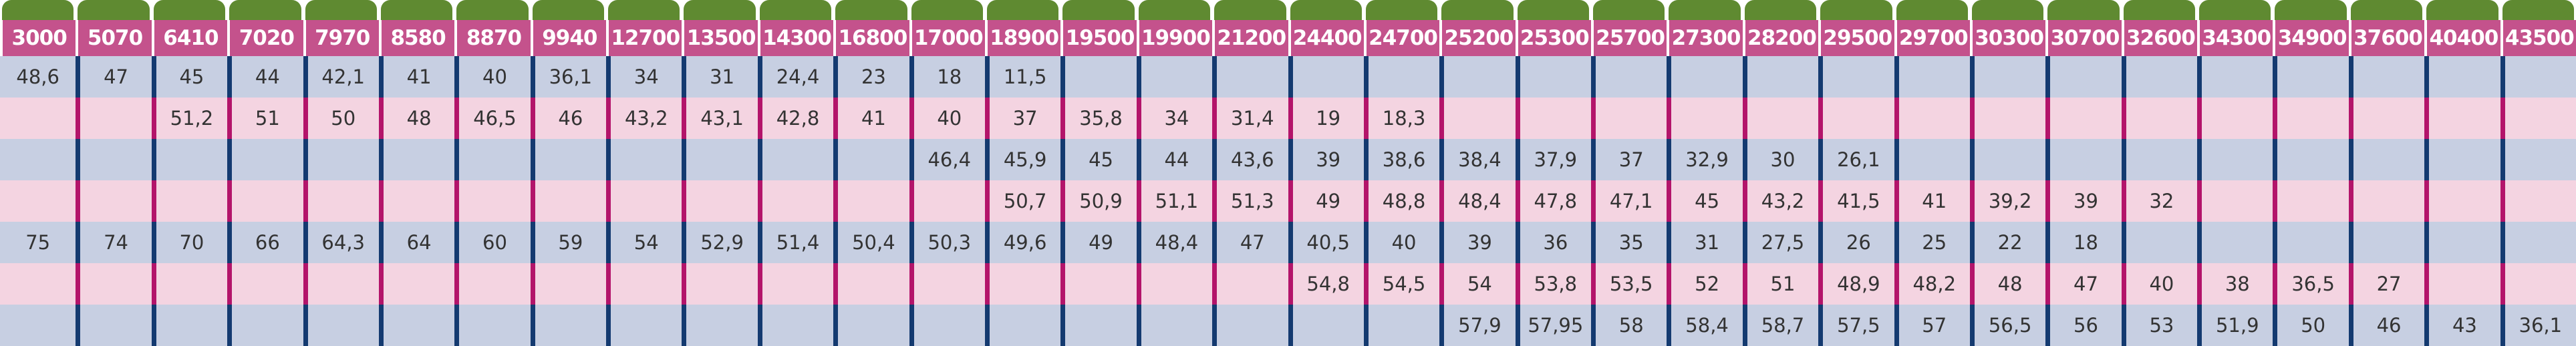  Describe the element at coordinates (1098, 201) in the screenshot. I see `table-cell: 50,9` at that location.